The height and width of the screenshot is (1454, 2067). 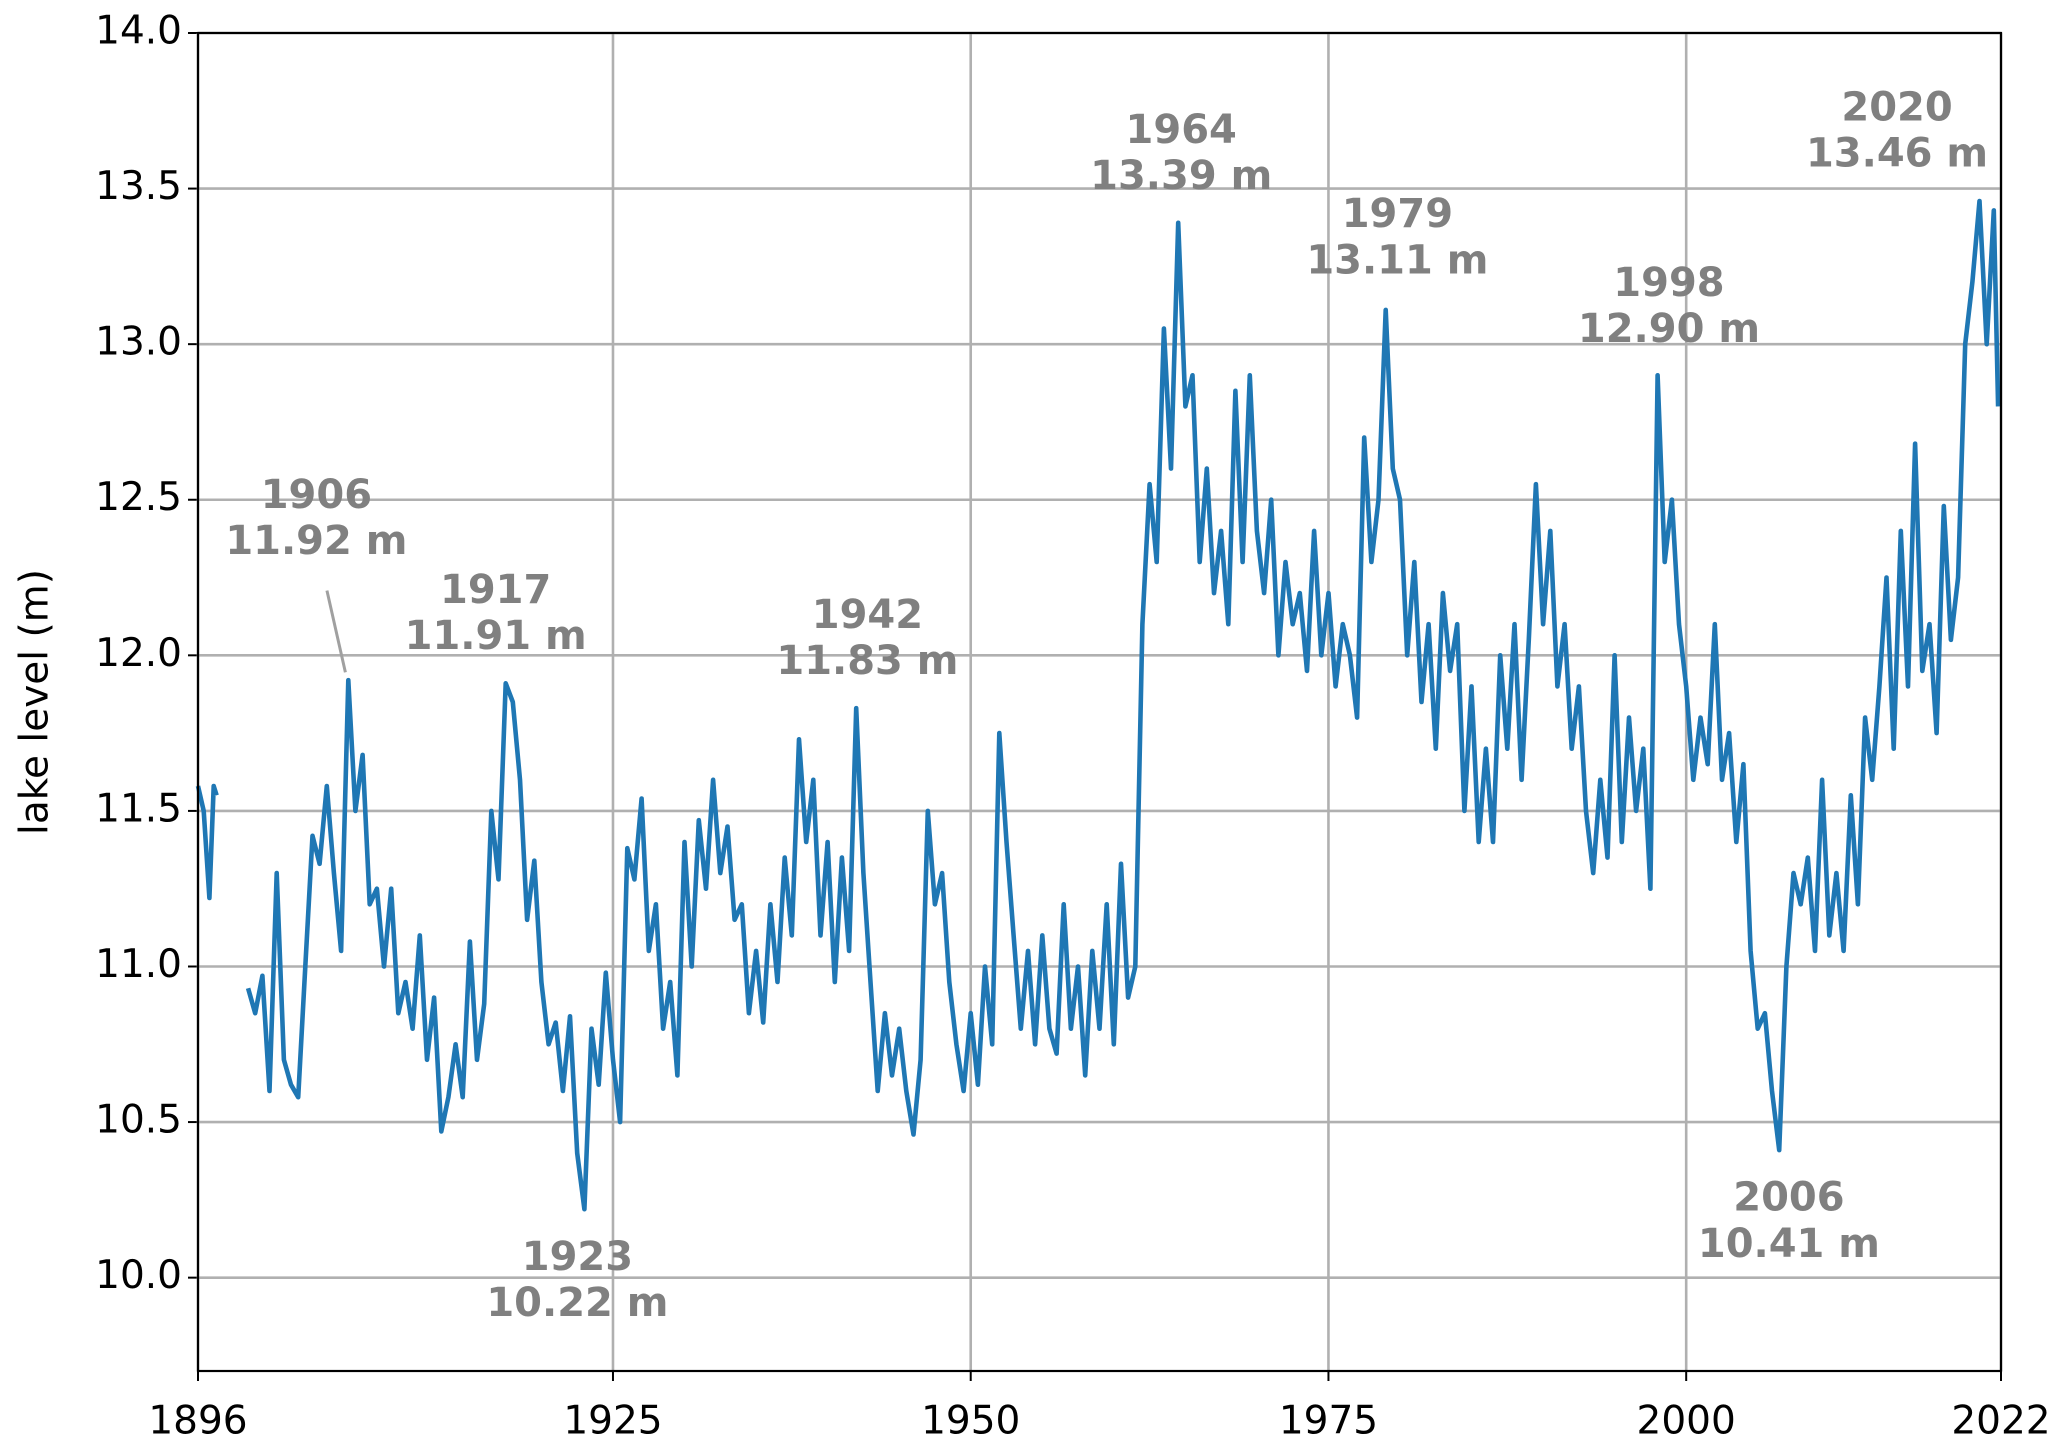 What do you see at coordinates (1789, 1244) in the screenshot?
I see `annotation-value: 10.41 m` at bounding box center [1789, 1244].